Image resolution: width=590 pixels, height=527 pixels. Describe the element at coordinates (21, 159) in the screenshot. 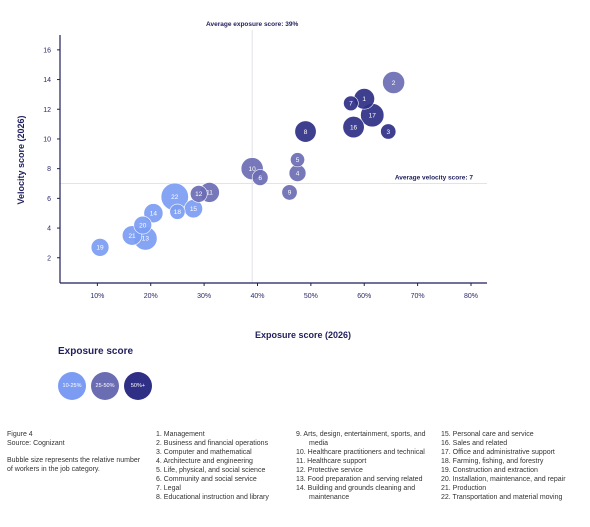

I see `y-axis-title: Velocity score (2026)` at that location.